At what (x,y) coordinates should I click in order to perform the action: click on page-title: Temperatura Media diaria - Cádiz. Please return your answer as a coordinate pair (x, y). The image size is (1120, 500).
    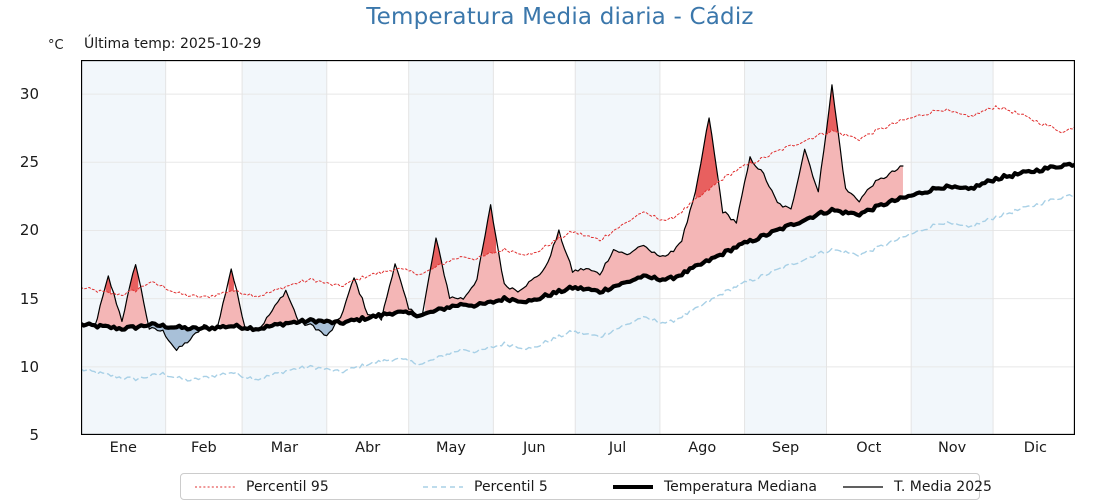
    Looking at the image, I should click on (560, 17).